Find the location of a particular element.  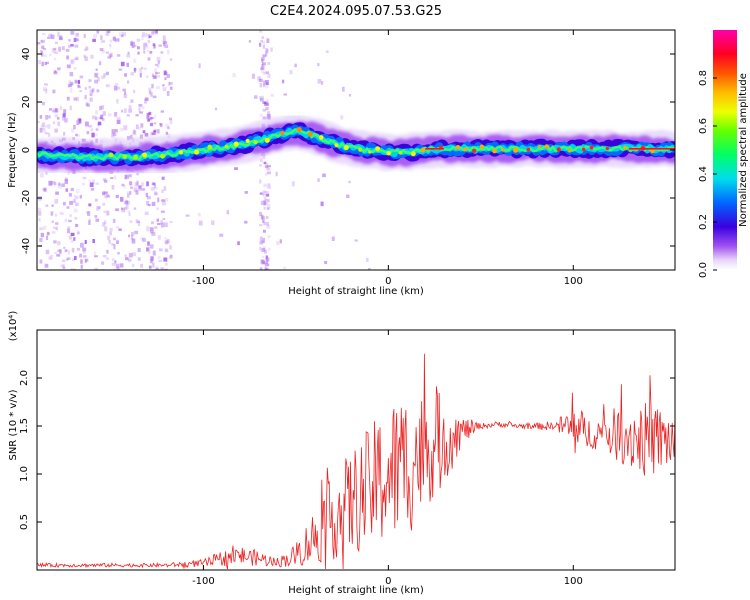

x-tick-label: 0 is located at coordinates (388, 581).